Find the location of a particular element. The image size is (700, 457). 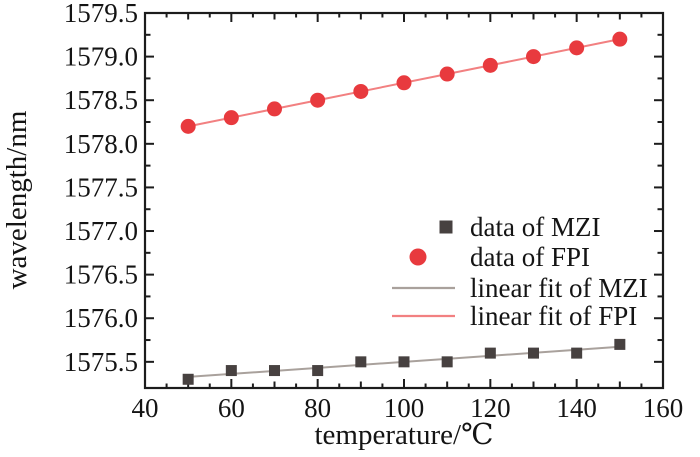

legend-circle-marker is located at coordinates (418, 257).